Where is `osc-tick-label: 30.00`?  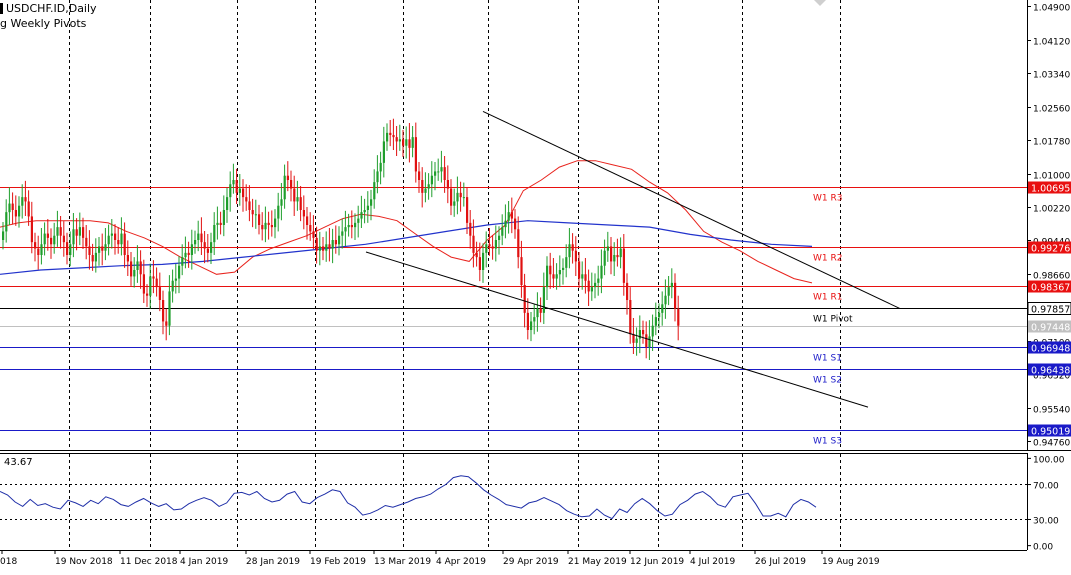
osc-tick-label: 30.00 is located at coordinates (1046, 521).